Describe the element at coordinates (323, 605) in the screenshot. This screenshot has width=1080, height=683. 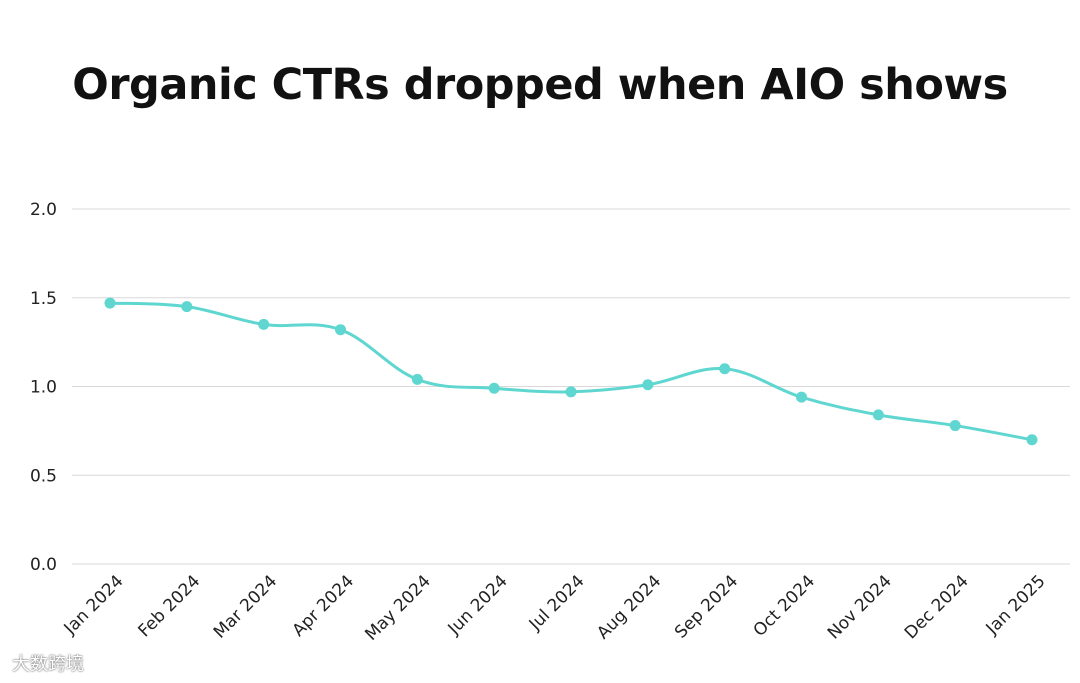
I see `x-tick-label: Apr 2024` at that location.